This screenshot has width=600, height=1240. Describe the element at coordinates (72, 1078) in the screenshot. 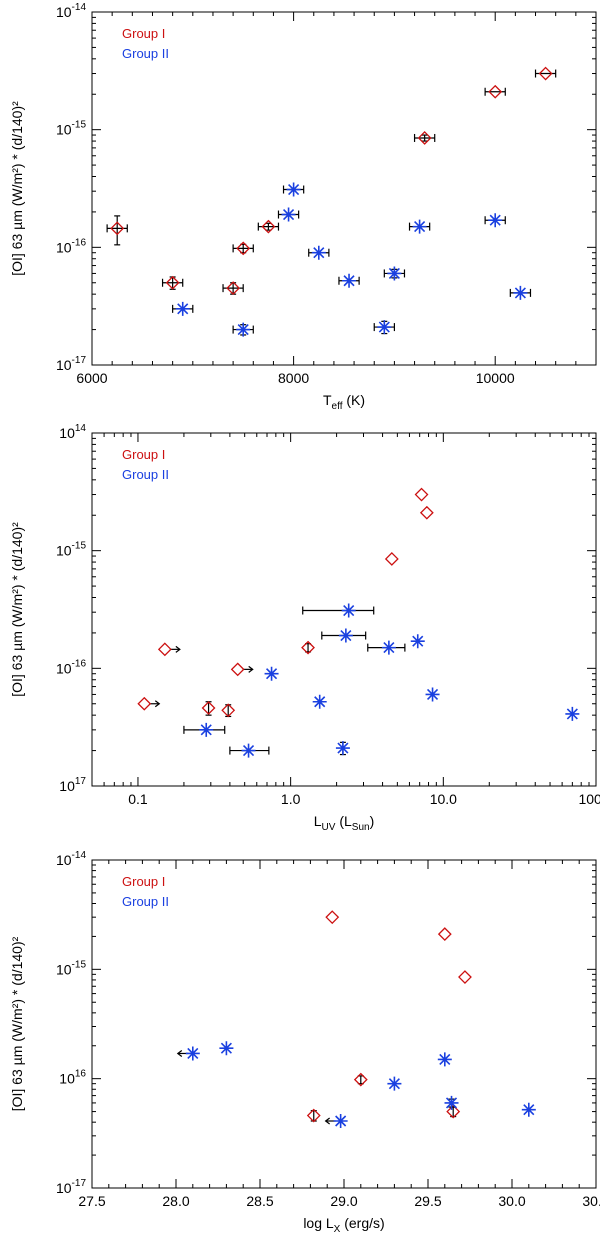

I see `y-tick-label: 1016` at that location.